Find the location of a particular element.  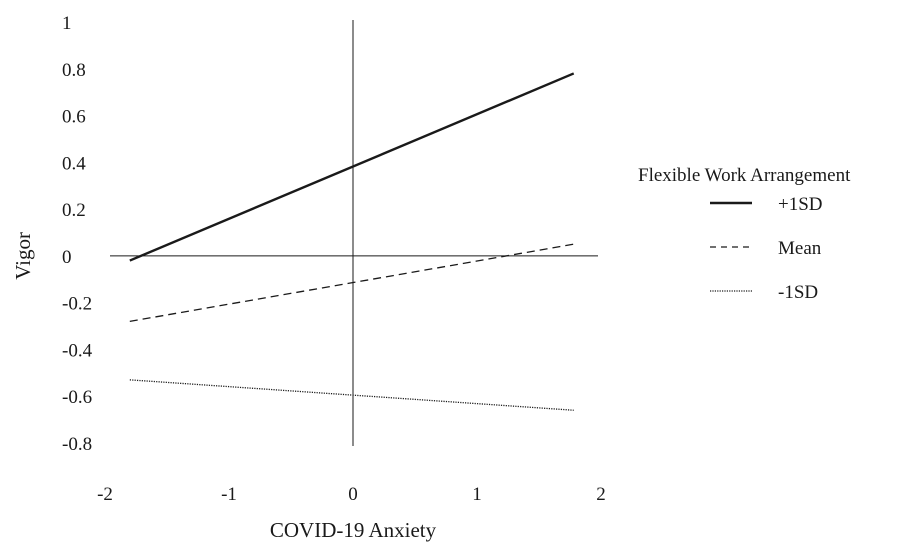

x-tick-label: 1 is located at coordinates (477, 494).